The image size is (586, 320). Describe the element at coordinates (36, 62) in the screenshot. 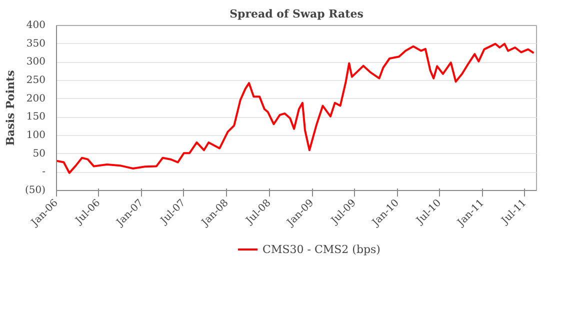

I see `y-tick-label: 300` at that location.